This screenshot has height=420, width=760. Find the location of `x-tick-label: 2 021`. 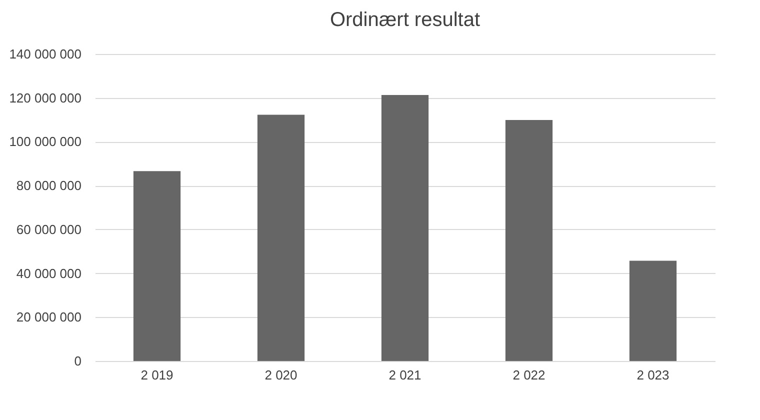

x-tick-label: 2 021 is located at coordinates (405, 375).